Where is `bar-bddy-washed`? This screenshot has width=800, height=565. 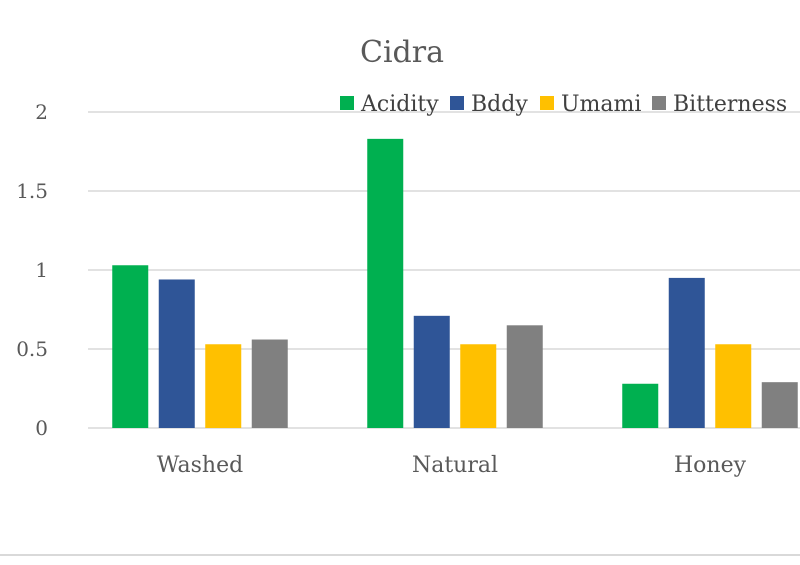 bar-bddy-washed is located at coordinates (176, 353).